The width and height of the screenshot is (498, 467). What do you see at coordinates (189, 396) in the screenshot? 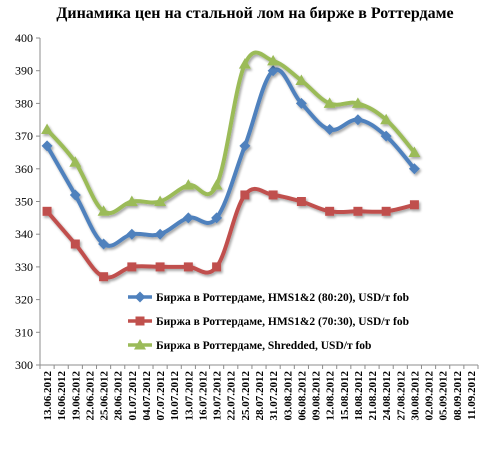
I see `x-tick-label: 13.07.2012` at bounding box center [189, 396].